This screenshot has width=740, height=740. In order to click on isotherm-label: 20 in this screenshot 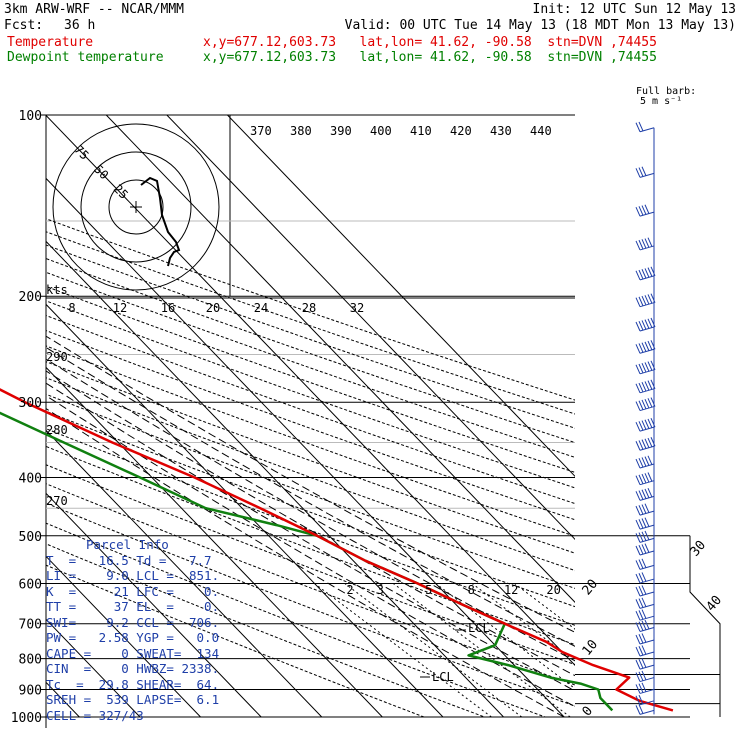, I will do `click(591, 588)`.